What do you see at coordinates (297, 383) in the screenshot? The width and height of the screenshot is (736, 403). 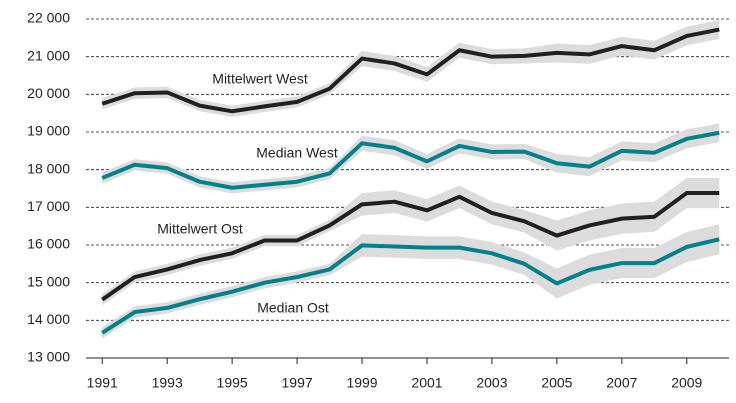 I see `x-tick-label: 1997` at bounding box center [297, 383].